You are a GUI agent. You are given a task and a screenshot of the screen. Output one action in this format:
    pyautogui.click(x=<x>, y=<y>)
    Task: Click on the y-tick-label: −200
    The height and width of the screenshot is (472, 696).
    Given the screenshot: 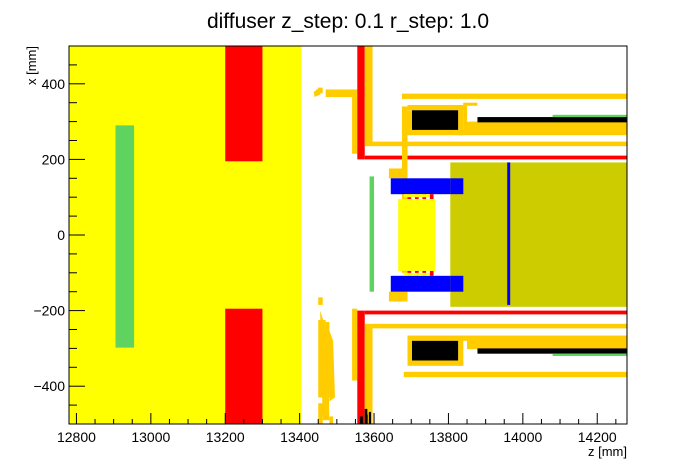 What is the action you would take?
    pyautogui.click(x=49, y=311)
    